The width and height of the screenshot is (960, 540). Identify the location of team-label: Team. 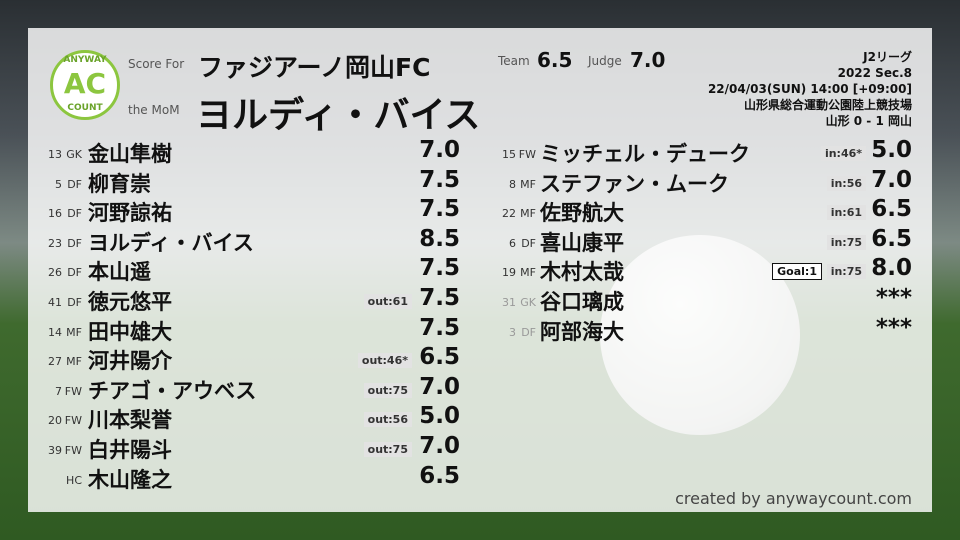
(514, 61).